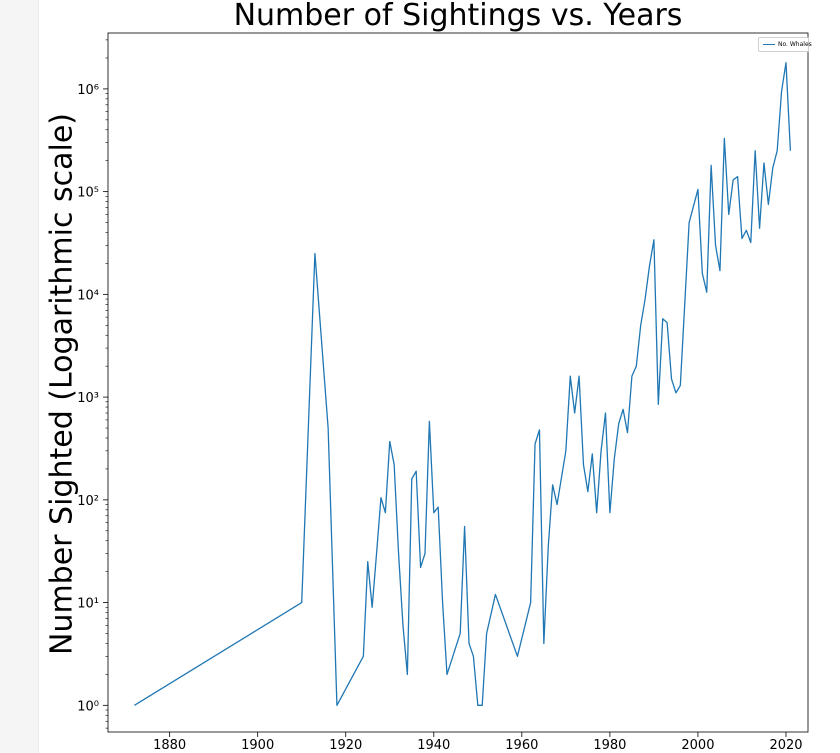 The width and height of the screenshot is (840, 753). Describe the element at coordinates (795, 44) in the screenshot. I see `legend-label-no-whales: No. Whales` at that location.